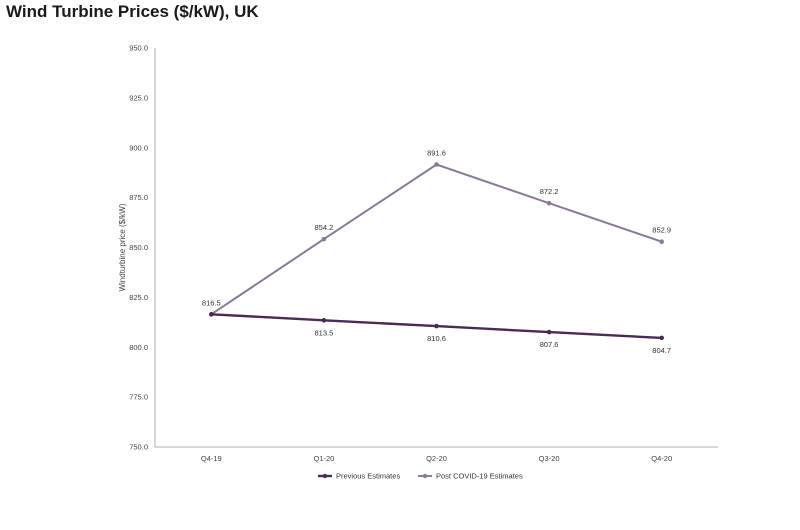 Image resolution: width=800 pixels, height=530 pixels. What do you see at coordinates (132, 11) in the screenshot?
I see `chart-title: Wind Turbine Prices ($/kW), UK` at bounding box center [132, 11].